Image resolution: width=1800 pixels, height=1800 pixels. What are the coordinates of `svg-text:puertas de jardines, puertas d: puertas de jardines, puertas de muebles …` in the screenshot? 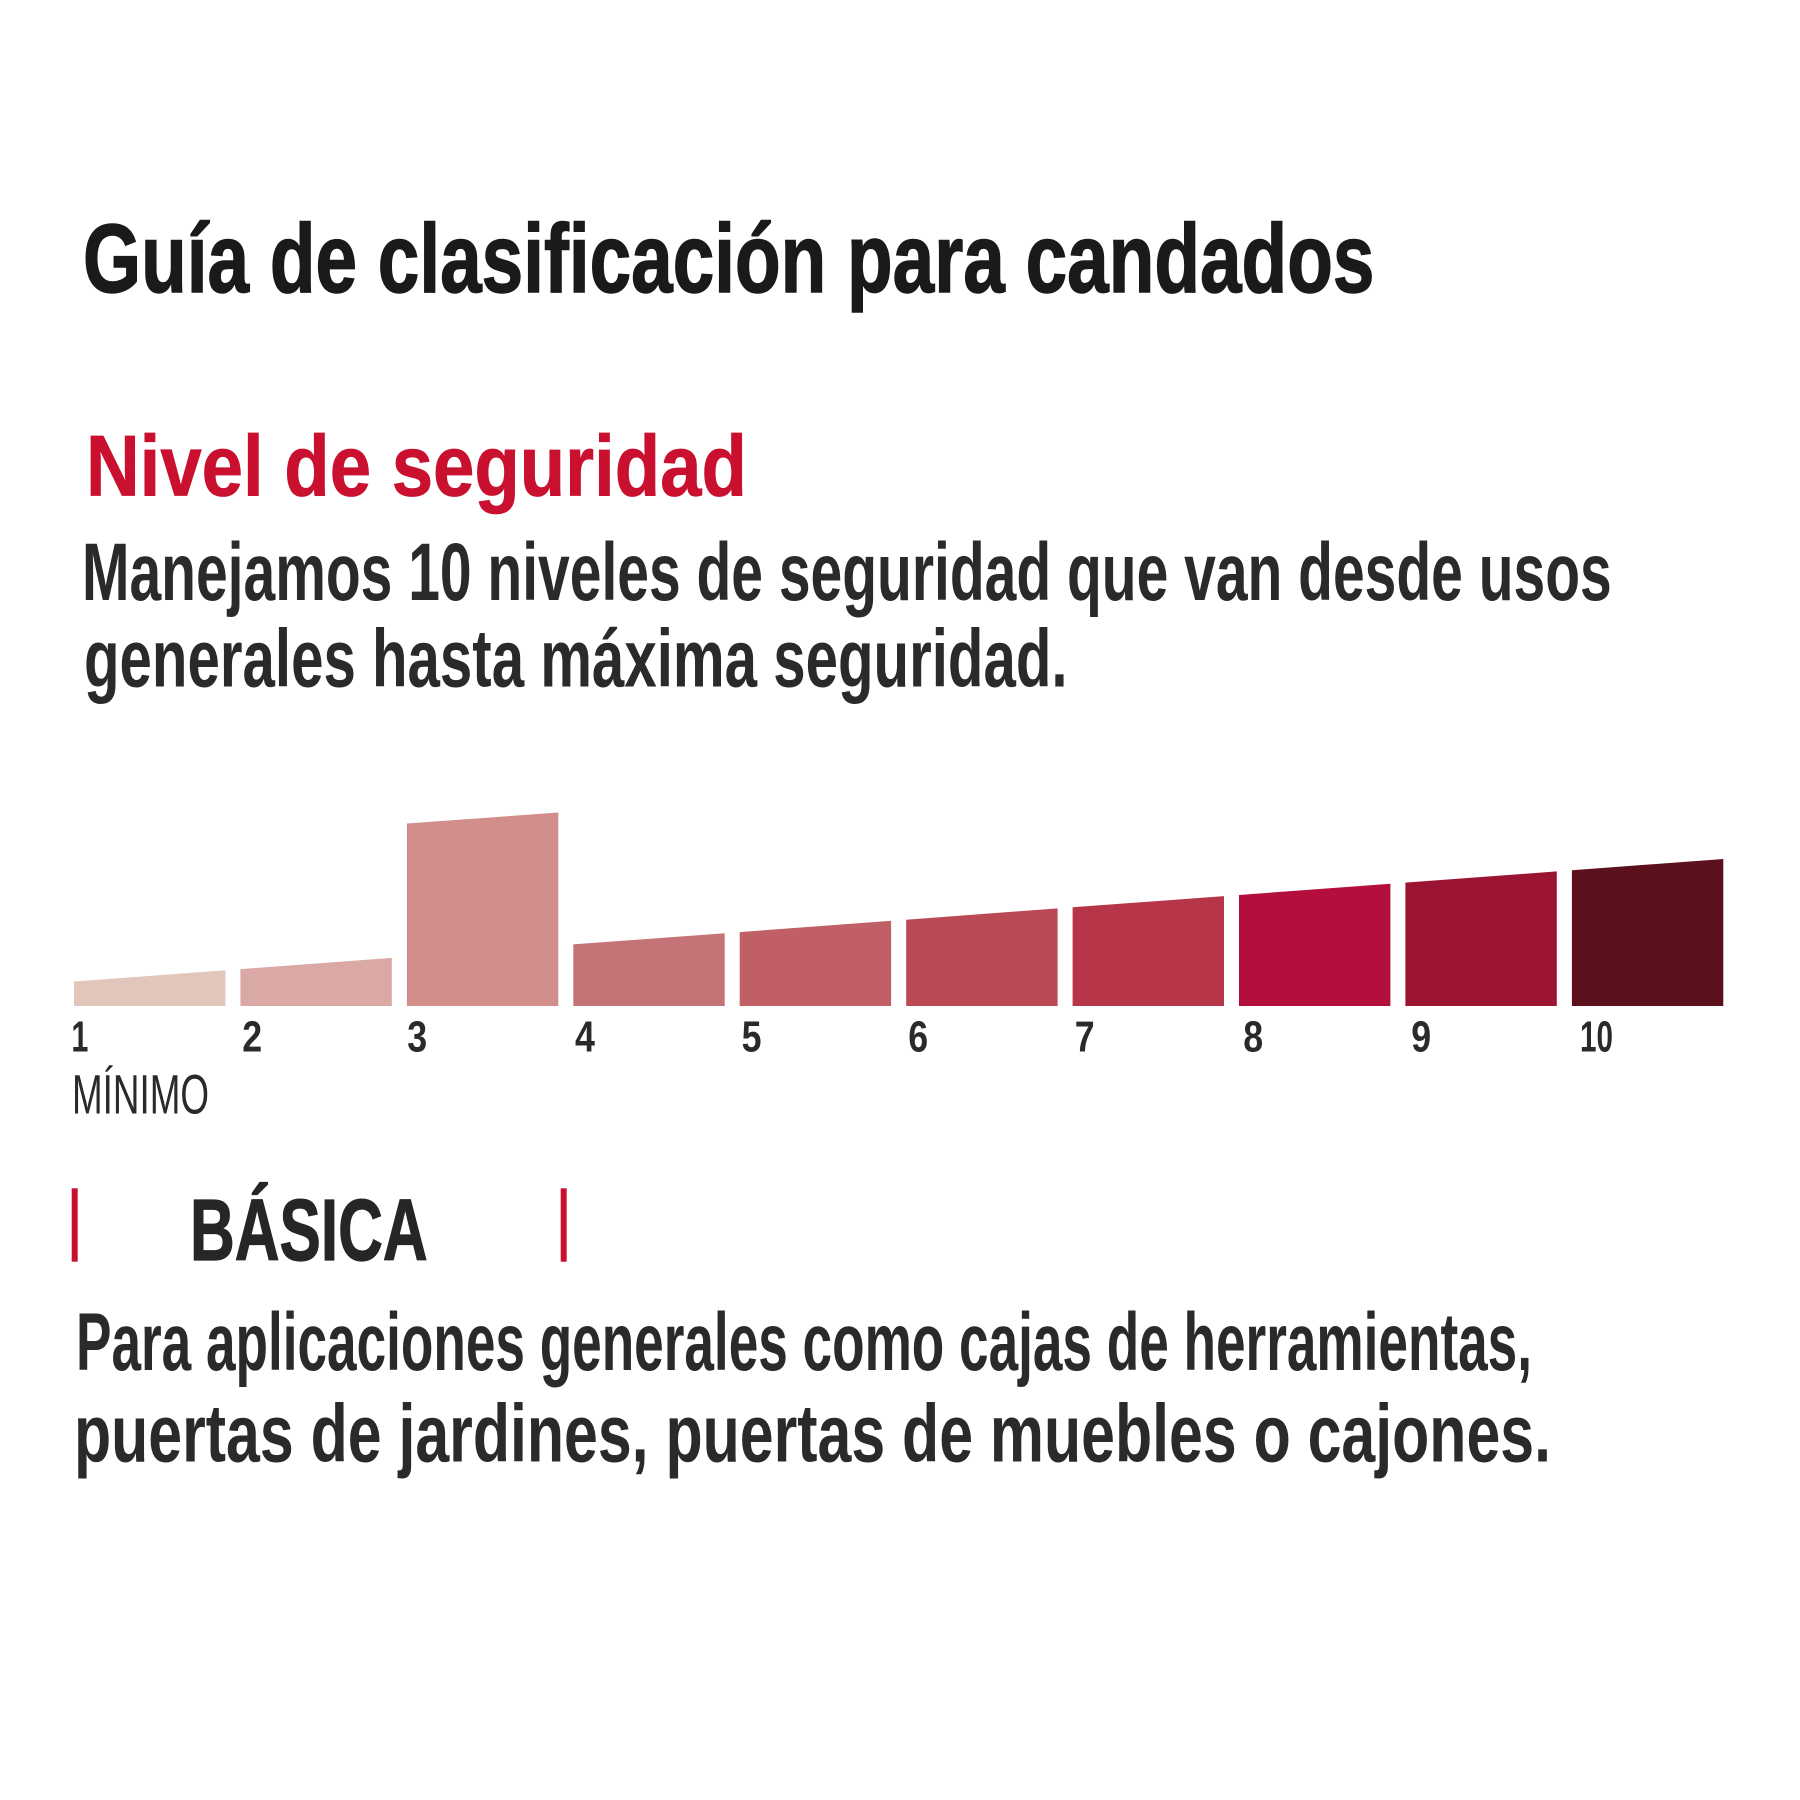 It's located at (812, 1434).